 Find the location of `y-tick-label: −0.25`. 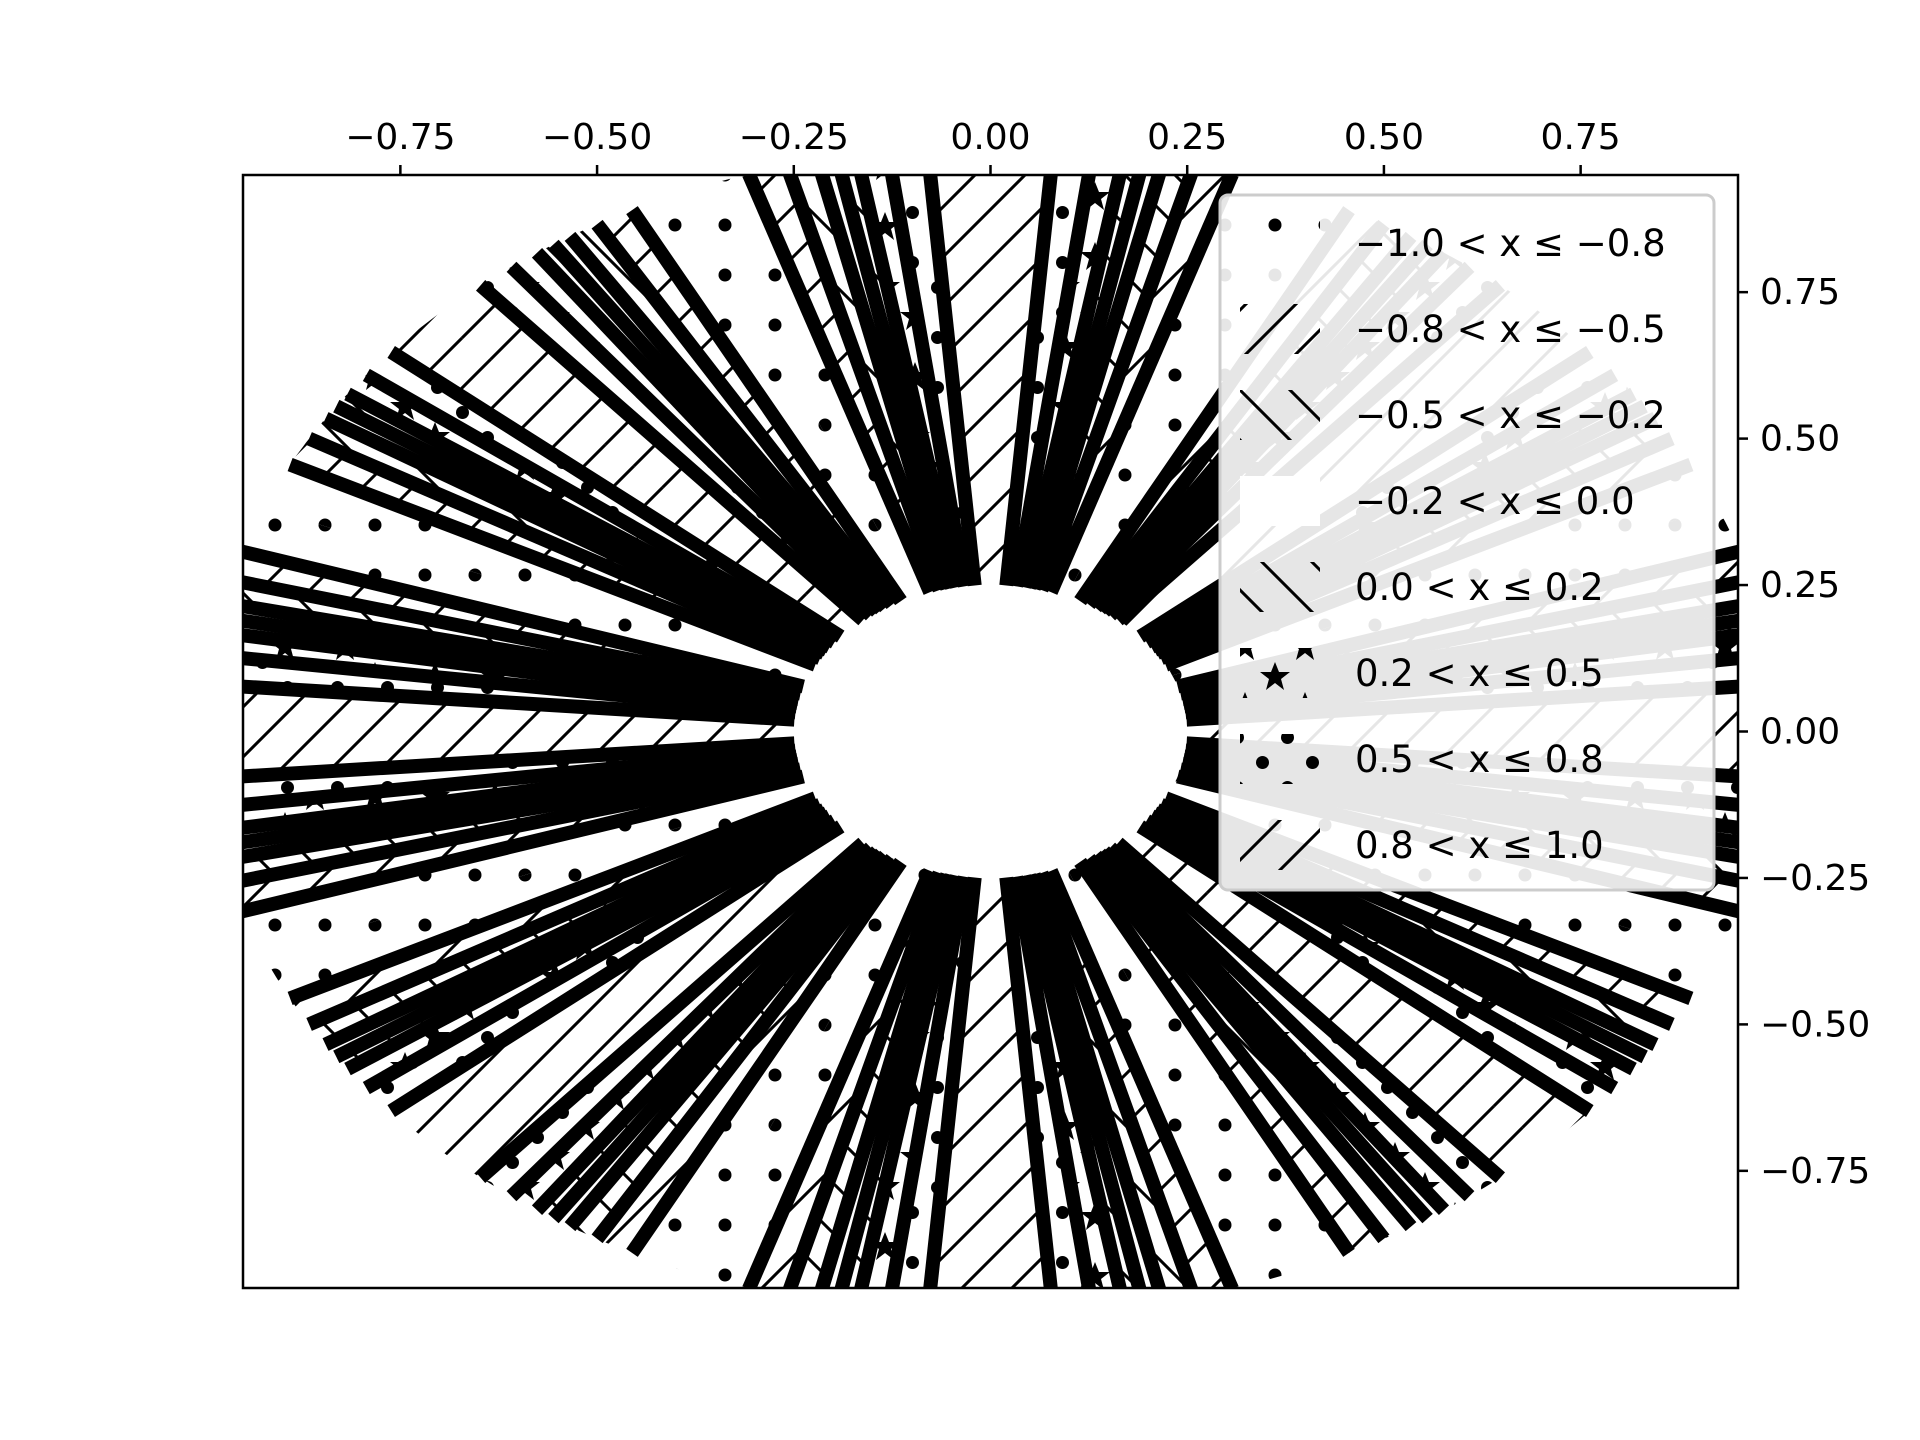

y-tick-label: −0.25 is located at coordinates (1815, 878).